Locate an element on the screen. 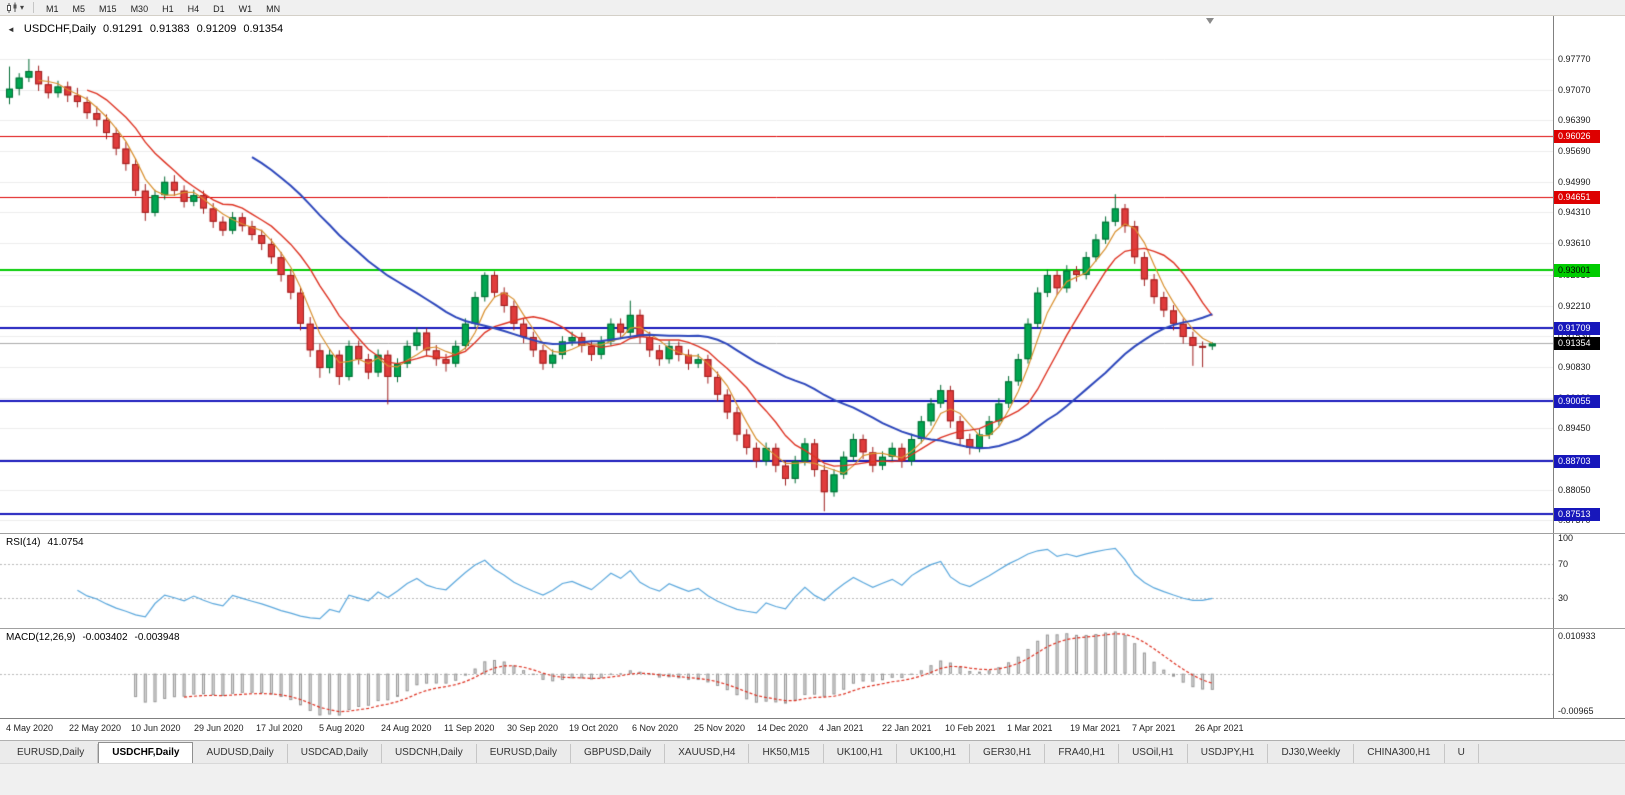 This screenshot has width=1625, height=795. date-label: 7 Apr 2021 is located at coordinates (1154, 728).